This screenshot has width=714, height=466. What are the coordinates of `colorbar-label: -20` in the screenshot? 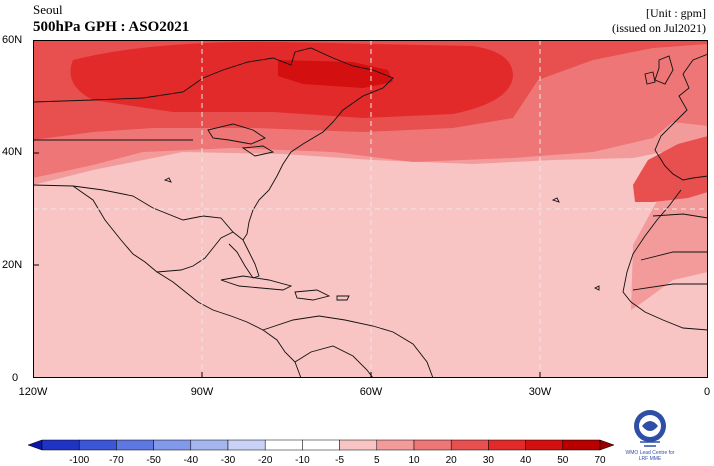 It's located at (265, 459).